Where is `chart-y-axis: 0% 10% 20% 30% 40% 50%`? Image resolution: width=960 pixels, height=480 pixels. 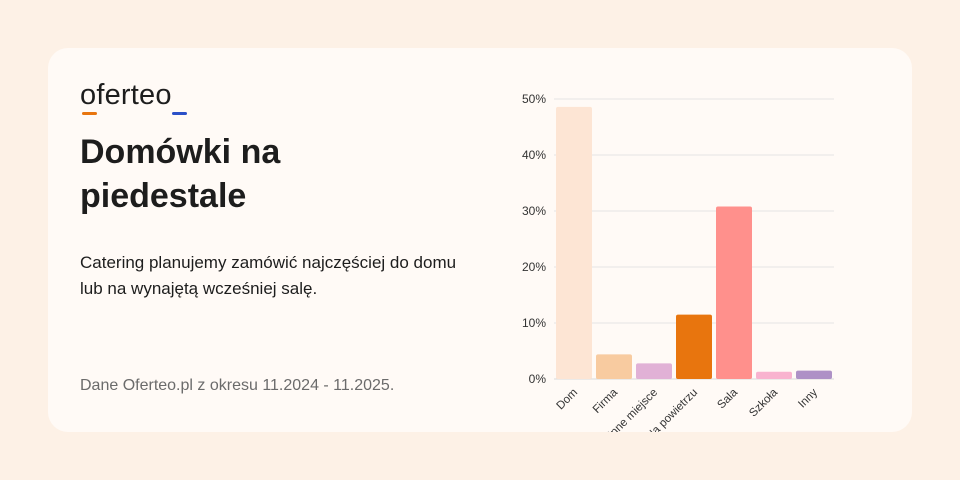 chart-y-axis: 0% 10% 20% 30% 40% 50% is located at coordinates (534, 239).